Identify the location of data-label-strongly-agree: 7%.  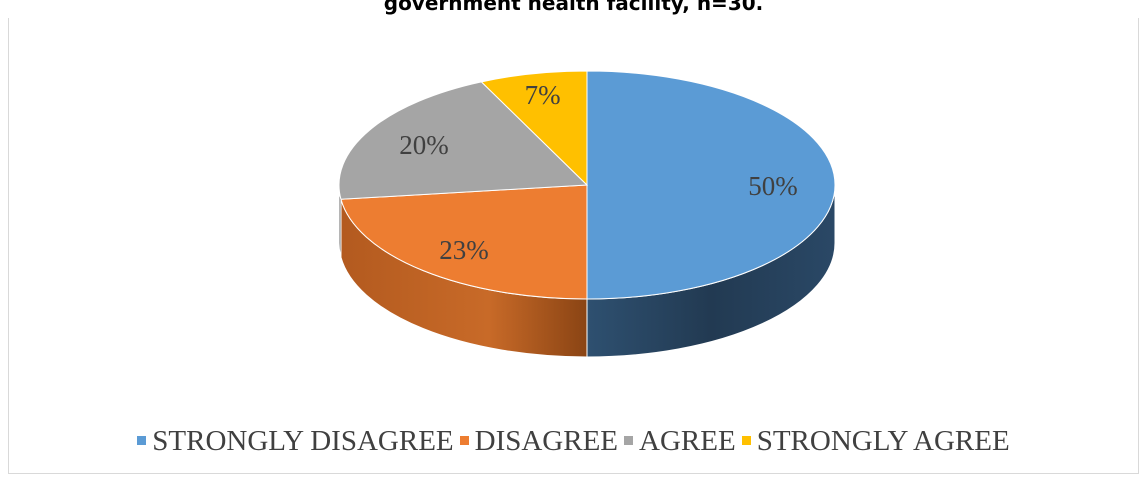
(543, 95).